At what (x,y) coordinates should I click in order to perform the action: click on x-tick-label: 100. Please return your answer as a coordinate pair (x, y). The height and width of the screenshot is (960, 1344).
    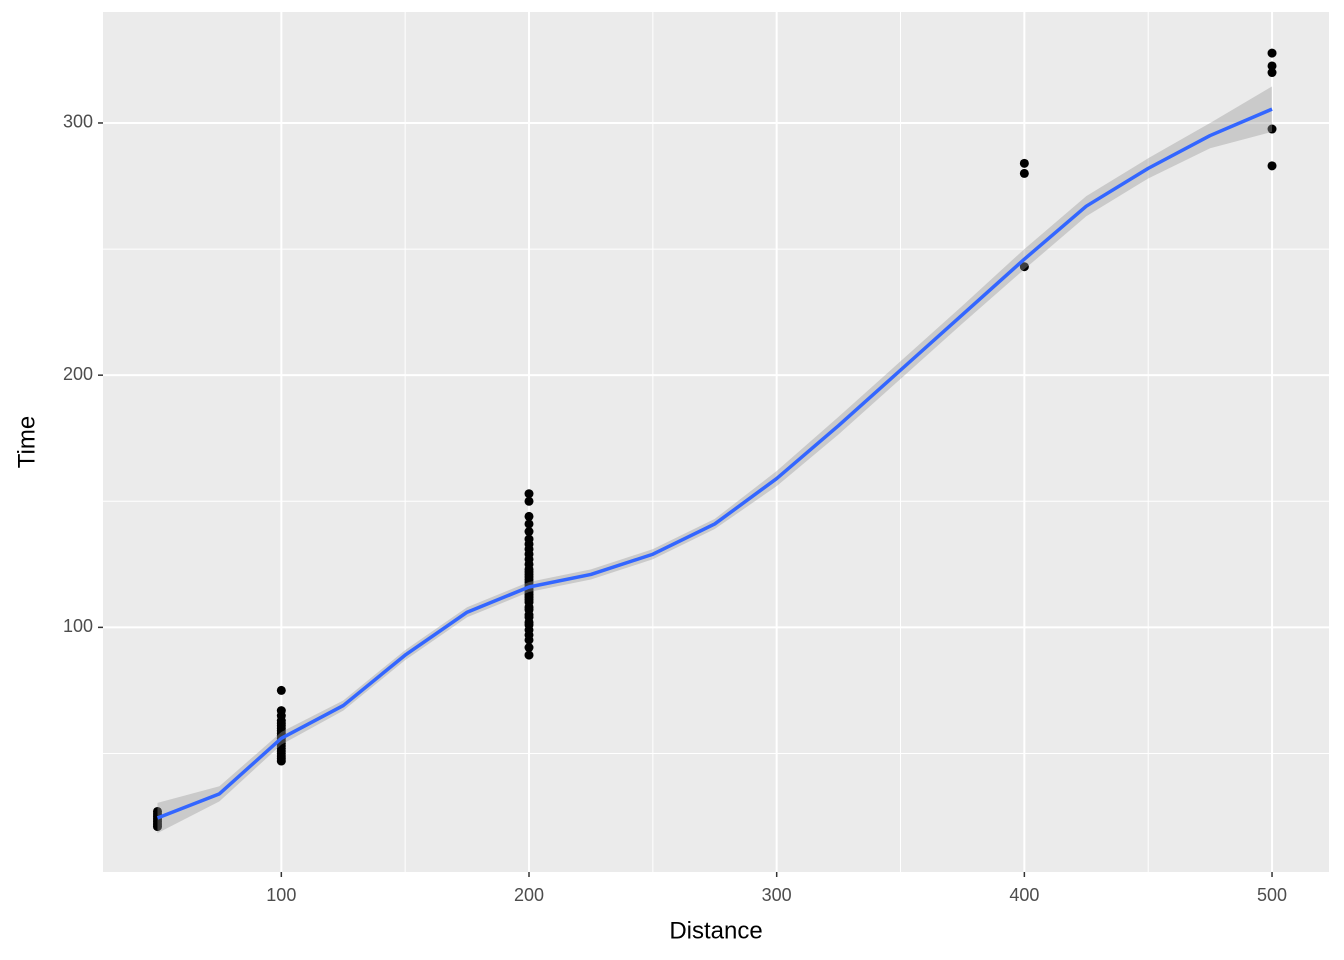
    Looking at the image, I should click on (281, 895).